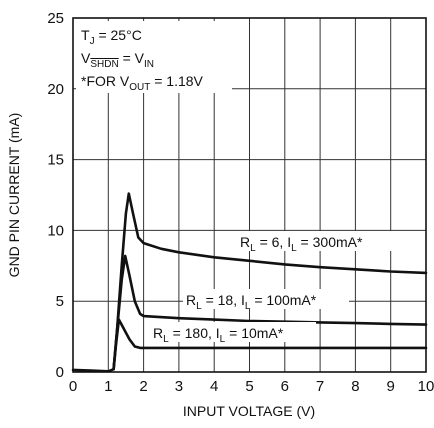 The image size is (434, 428). What do you see at coordinates (355, 386) in the screenshot?
I see `x-tick-label: 8` at bounding box center [355, 386].